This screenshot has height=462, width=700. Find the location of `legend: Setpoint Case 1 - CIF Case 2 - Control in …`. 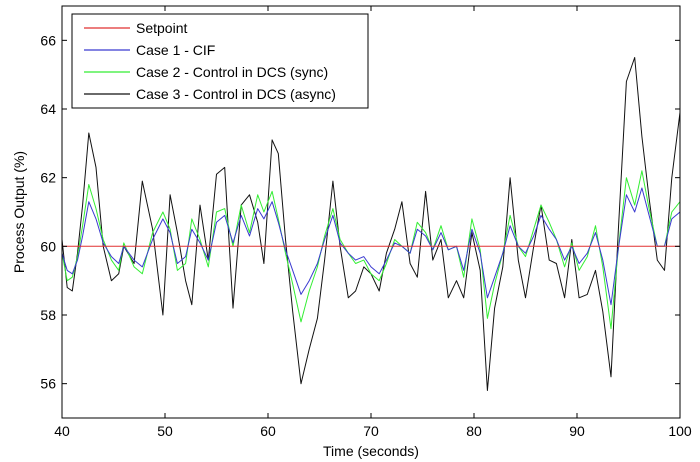

legend: Setpoint Case 1 - CIF Case 2 - Control in … is located at coordinates (220, 61).